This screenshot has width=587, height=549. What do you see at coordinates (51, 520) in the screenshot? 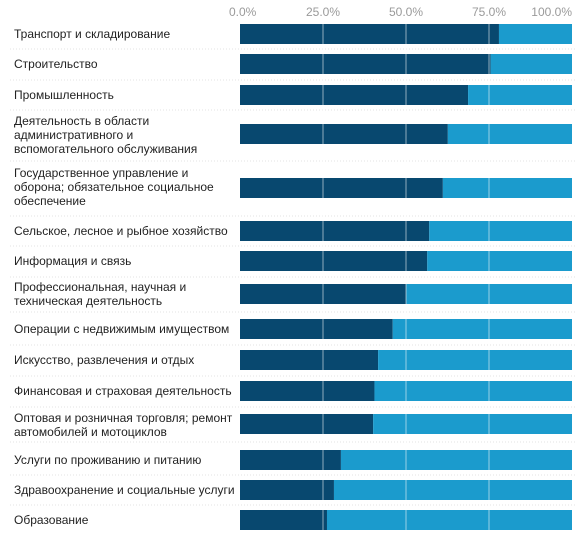
I see `category-label: Образование` at bounding box center [51, 520].